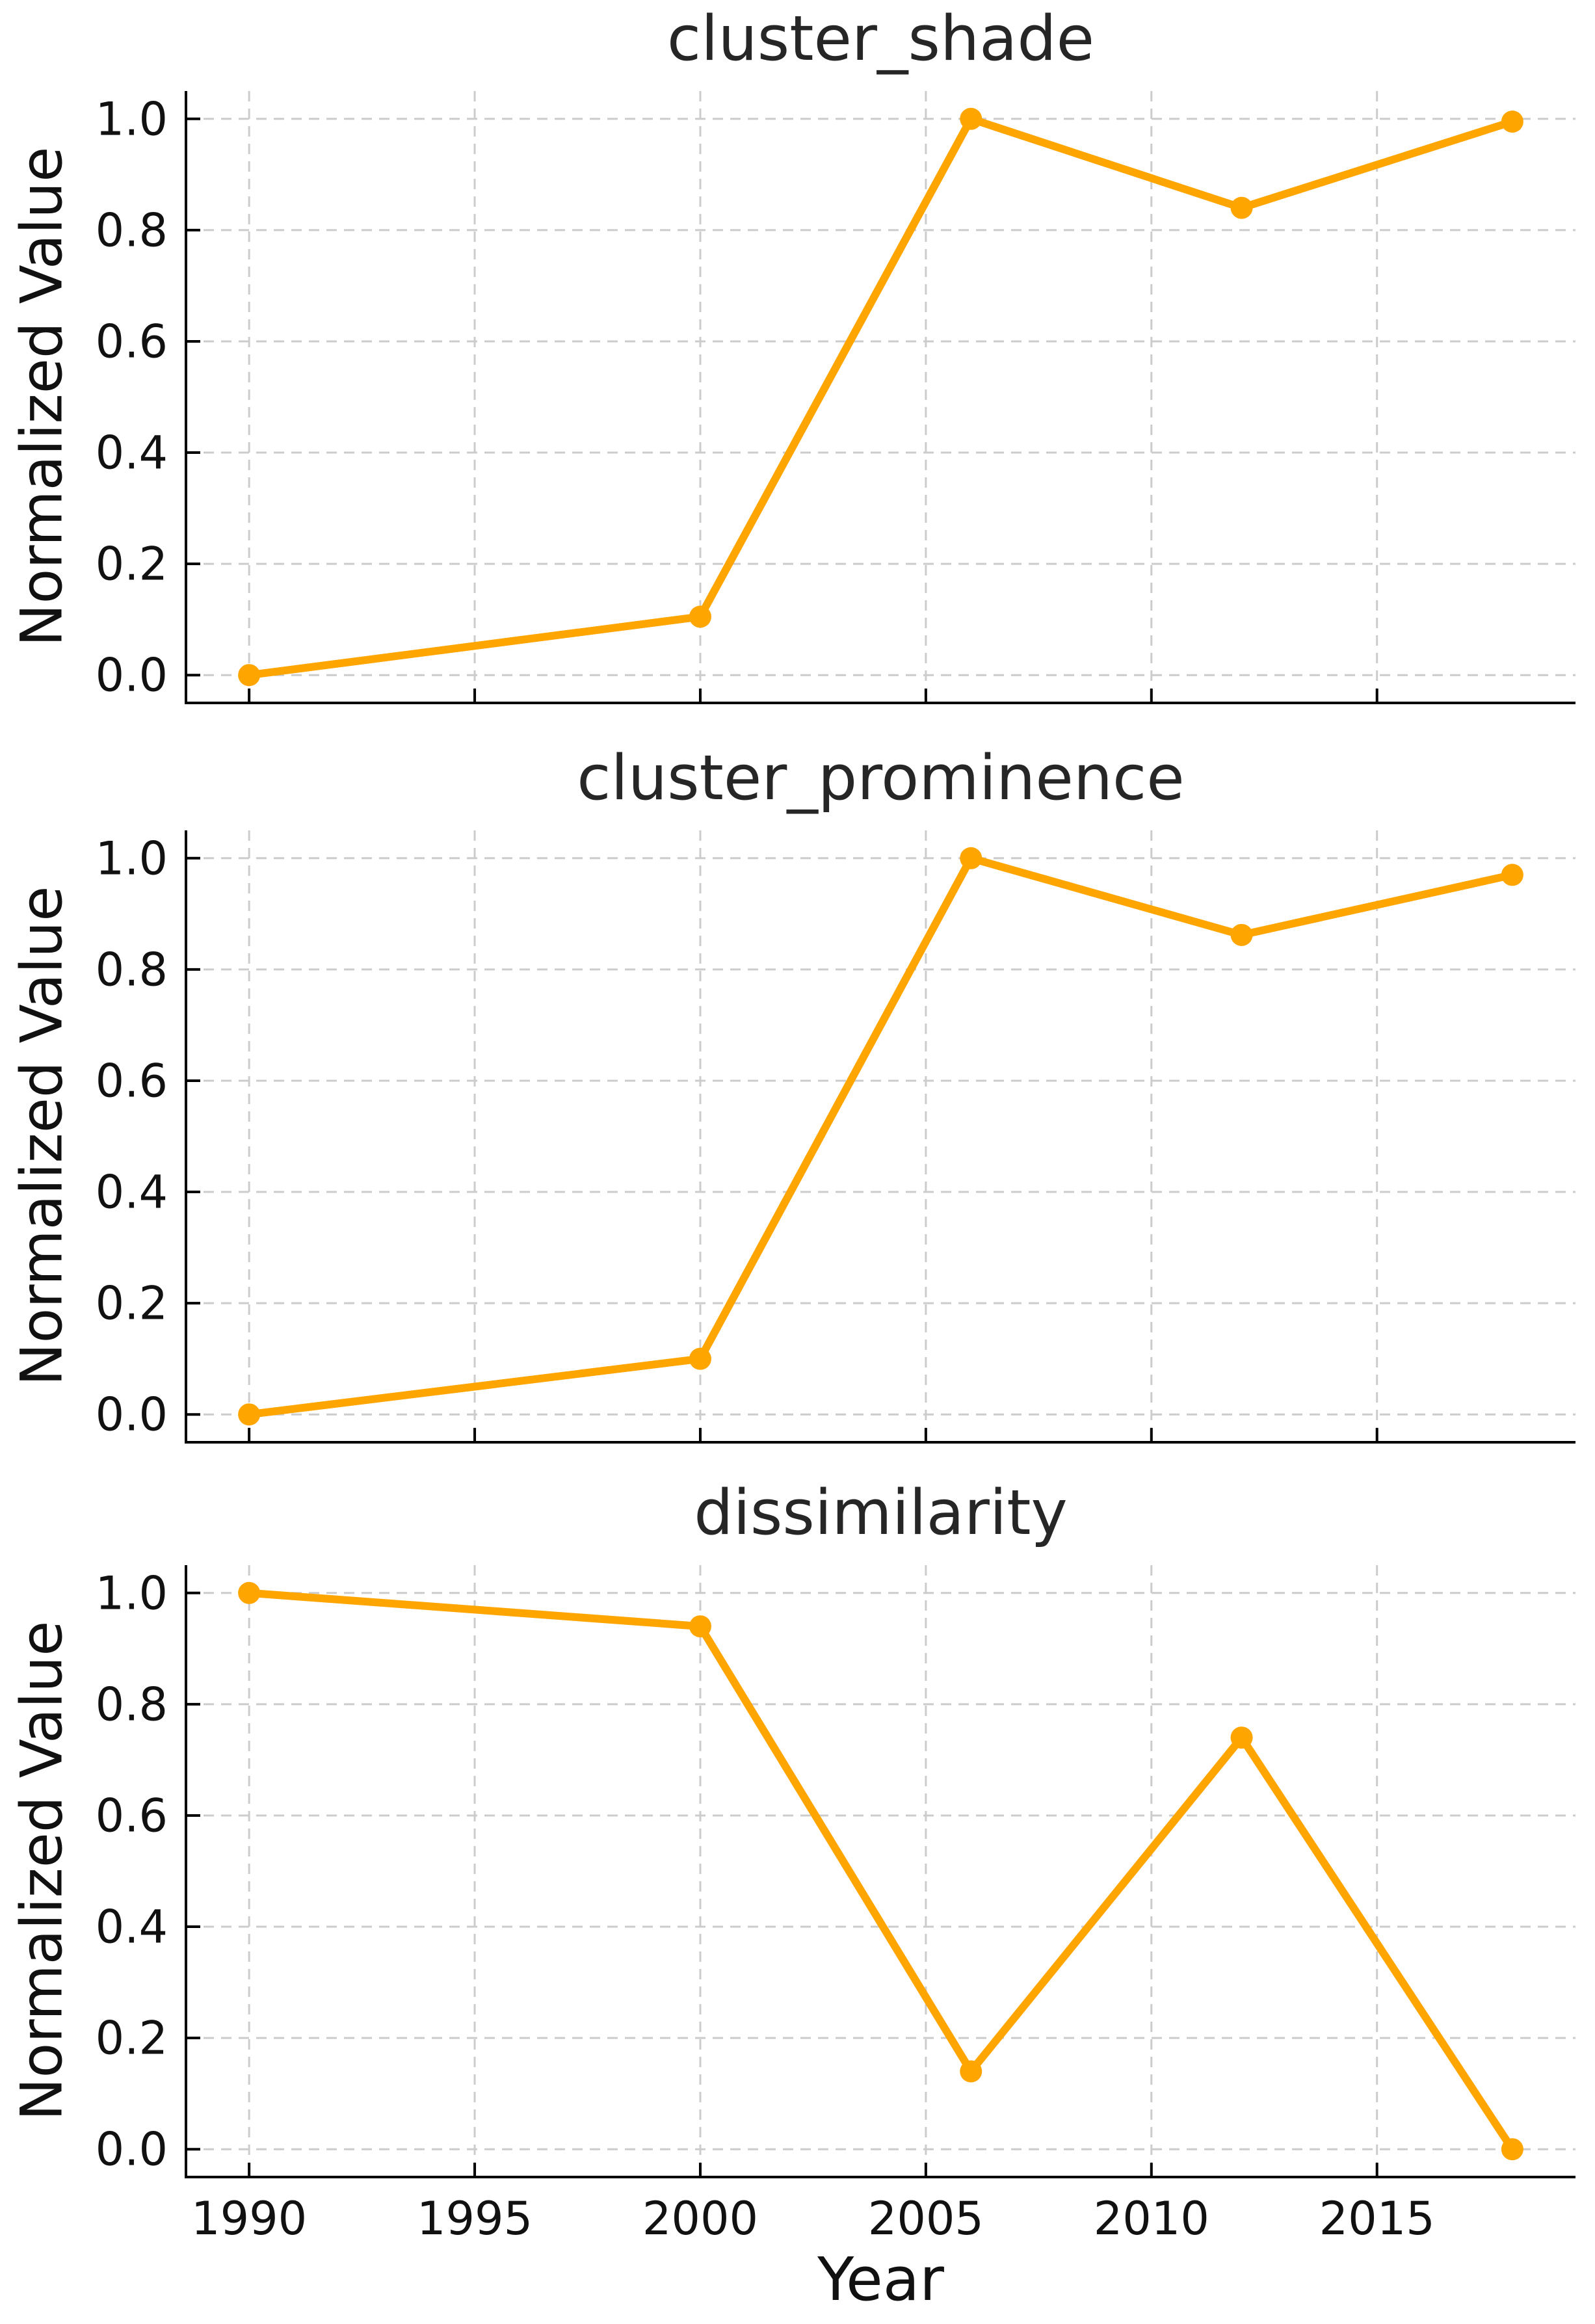  Describe the element at coordinates (880, 39) in the screenshot. I see `chart-title-cluster-shade: cluster_shade` at that location.